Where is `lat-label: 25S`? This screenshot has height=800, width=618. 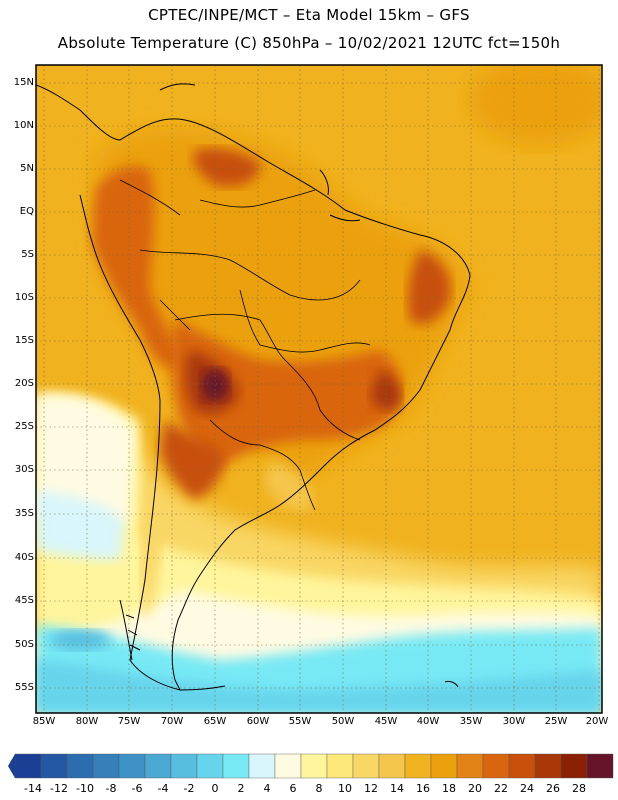
lat-label: 25S is located at coordinates (24, 426).